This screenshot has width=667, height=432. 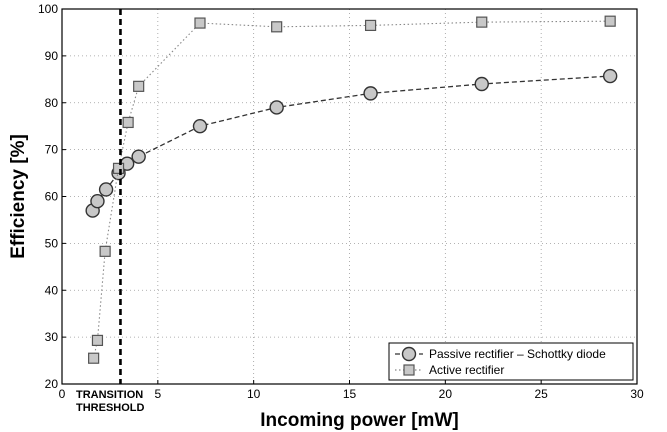 I want to click on x-tick-label-0: 0, so click(x=62, y=394).